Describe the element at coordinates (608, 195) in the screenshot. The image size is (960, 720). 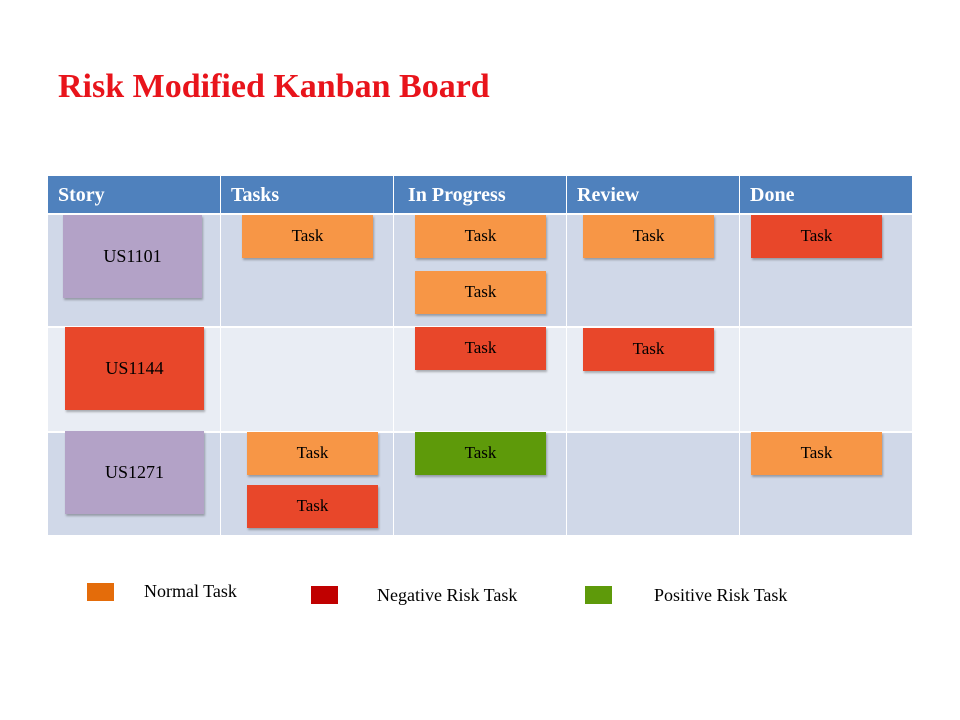
I see `column-header-review: Review` at that location.